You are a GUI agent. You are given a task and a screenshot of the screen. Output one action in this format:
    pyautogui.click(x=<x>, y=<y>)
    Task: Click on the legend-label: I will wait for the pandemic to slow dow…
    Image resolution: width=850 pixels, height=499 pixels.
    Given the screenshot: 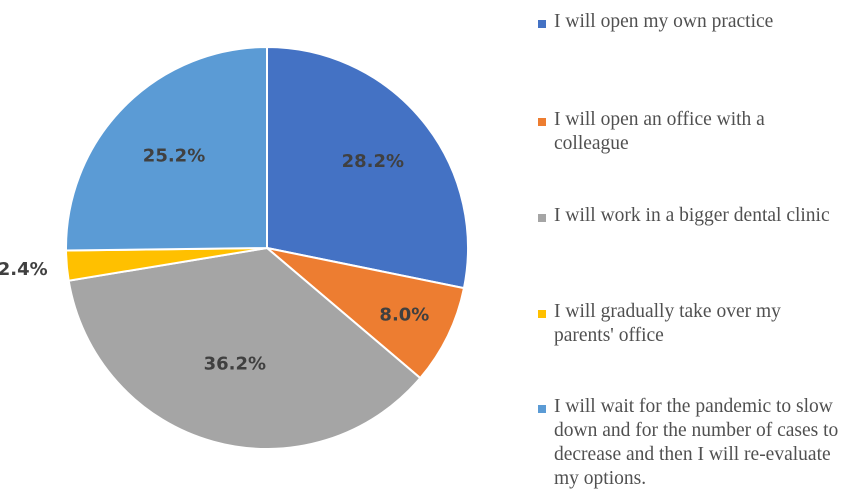 What is the action you would take?
    pyautogui.click(x=696, y=442)
    